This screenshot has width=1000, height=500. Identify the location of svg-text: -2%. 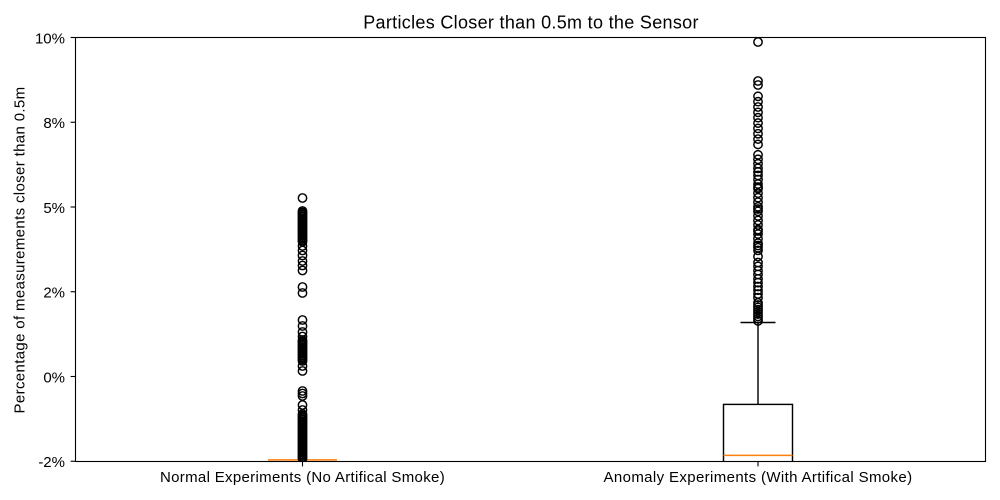
(51, 462).